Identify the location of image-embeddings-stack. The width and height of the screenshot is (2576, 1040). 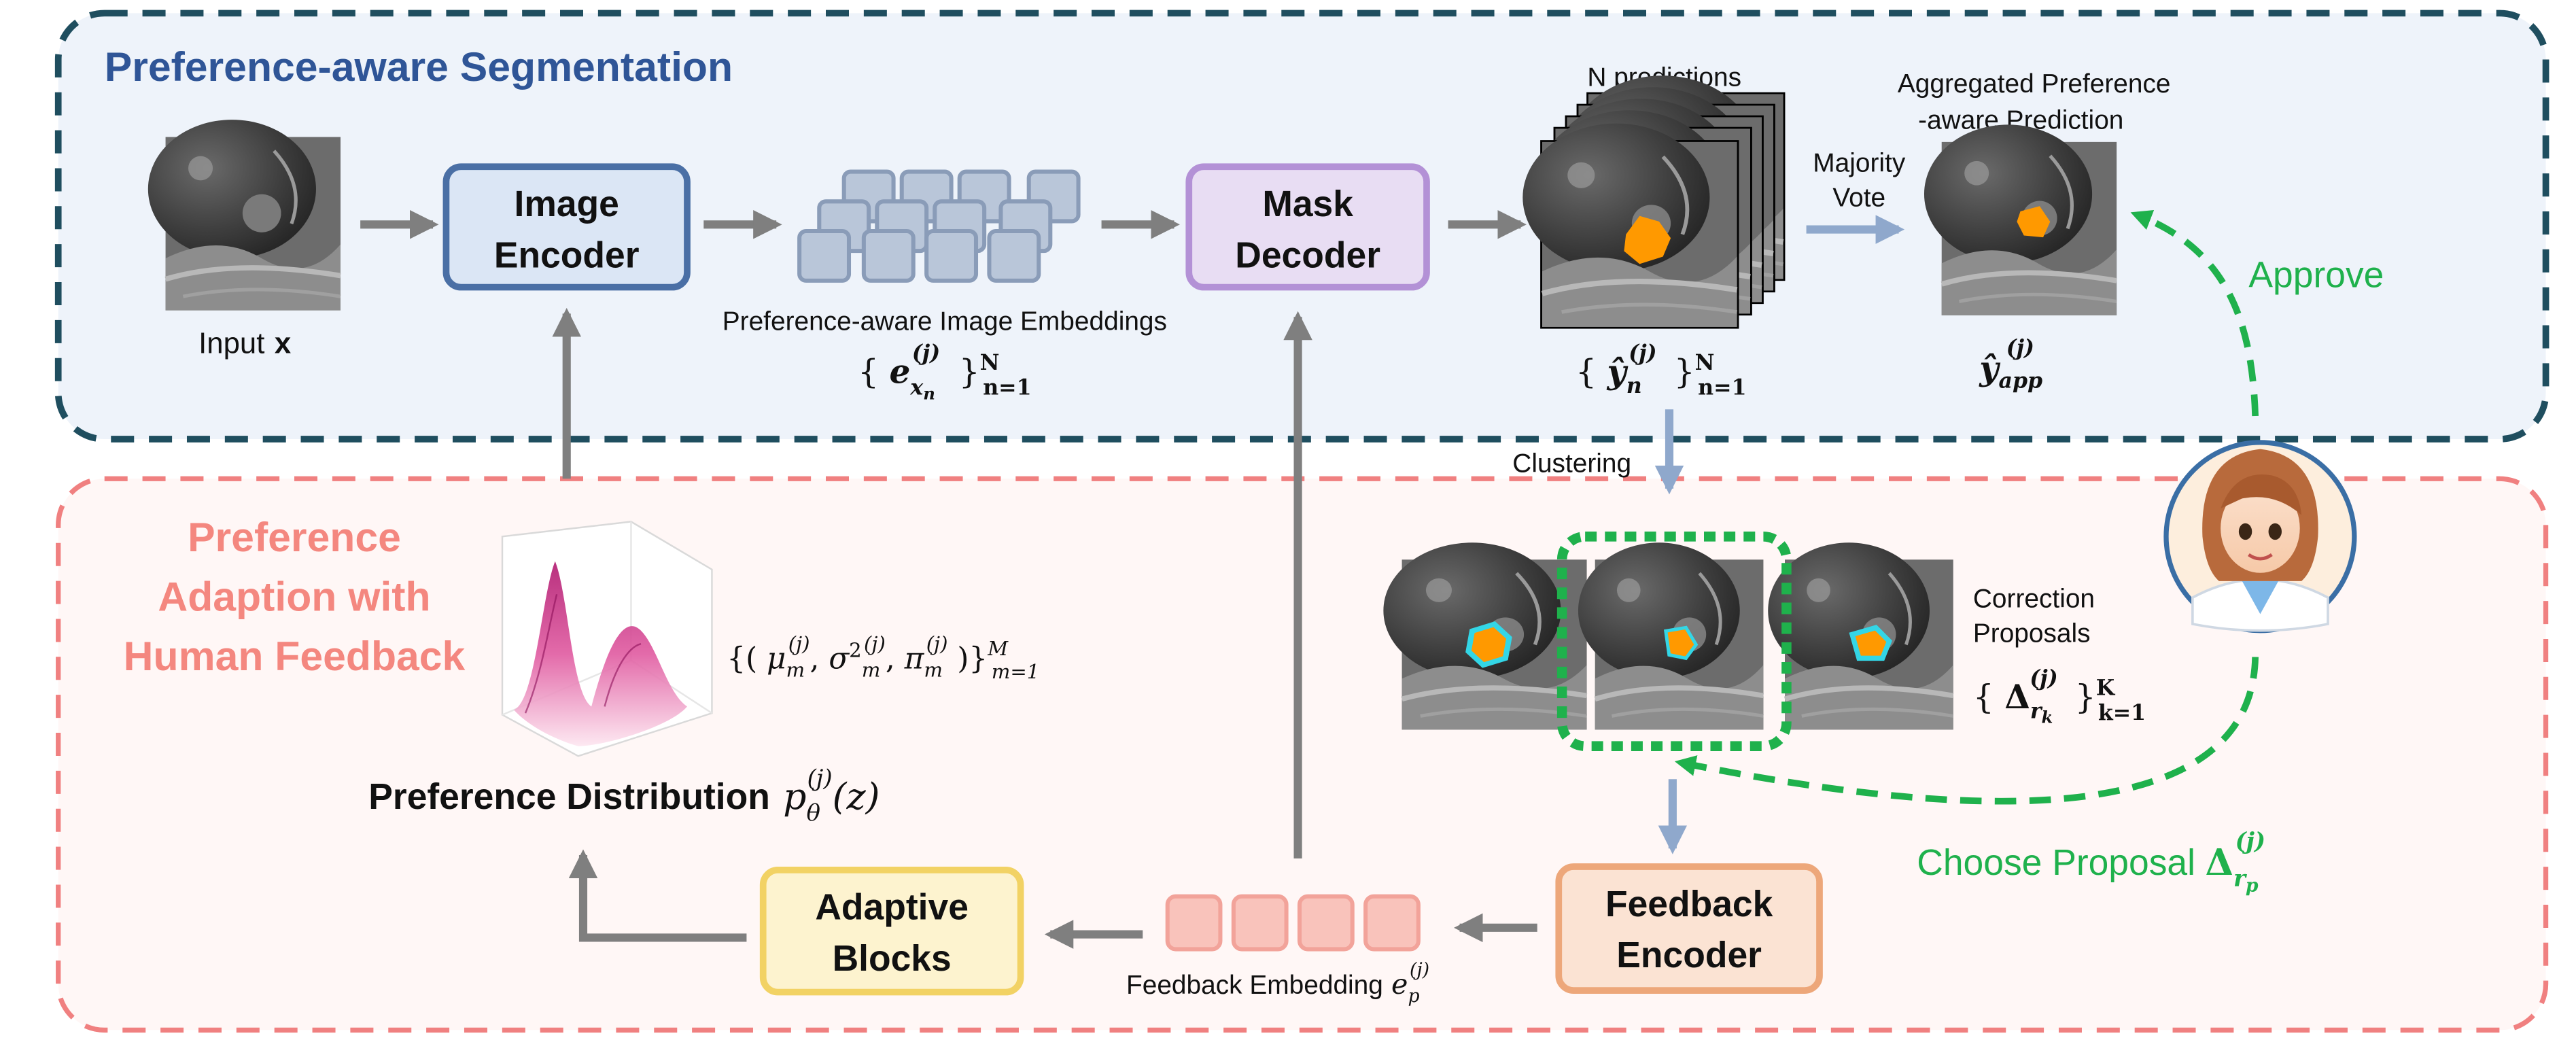
(939, 226).